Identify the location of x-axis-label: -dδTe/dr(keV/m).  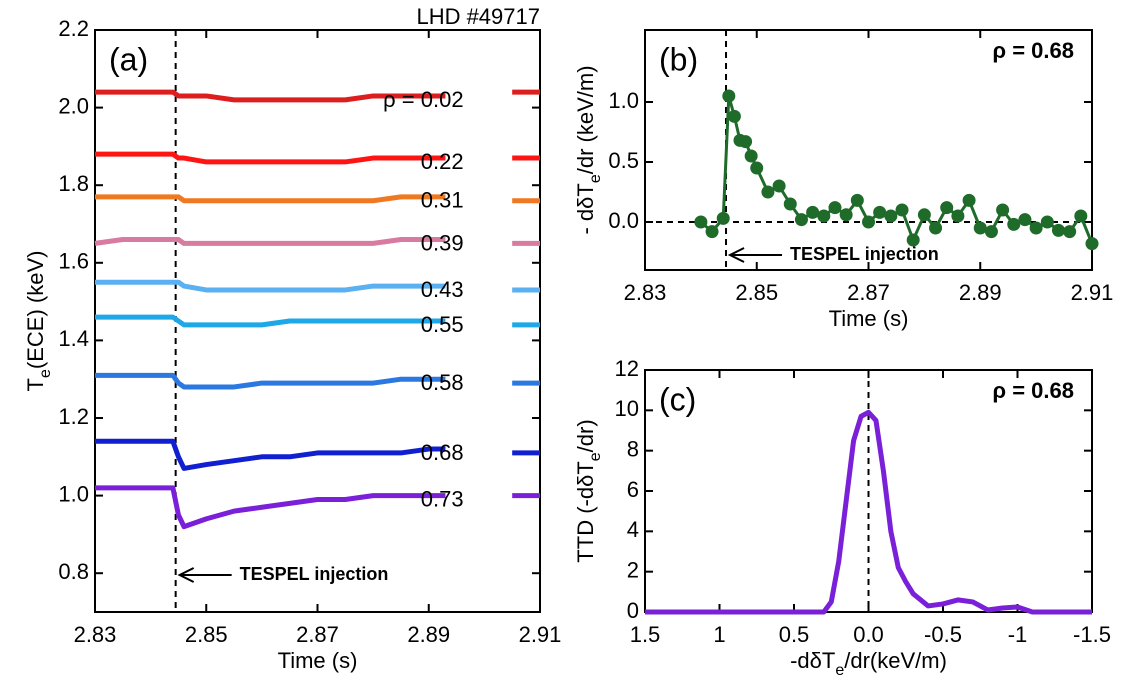
(868, 663).